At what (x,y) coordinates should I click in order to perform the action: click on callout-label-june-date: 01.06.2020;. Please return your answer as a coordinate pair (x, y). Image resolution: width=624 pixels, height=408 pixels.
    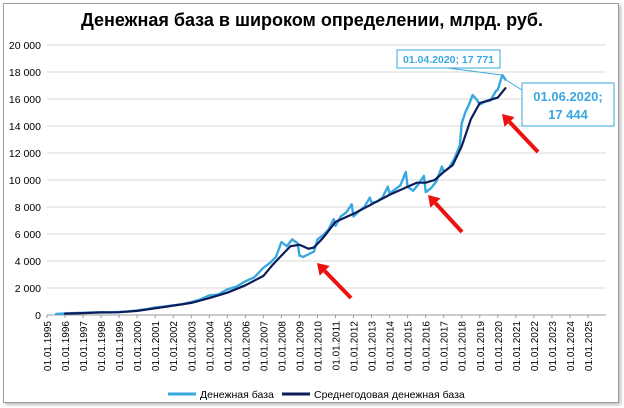
    Looking at the image, I should click on (567, 96).